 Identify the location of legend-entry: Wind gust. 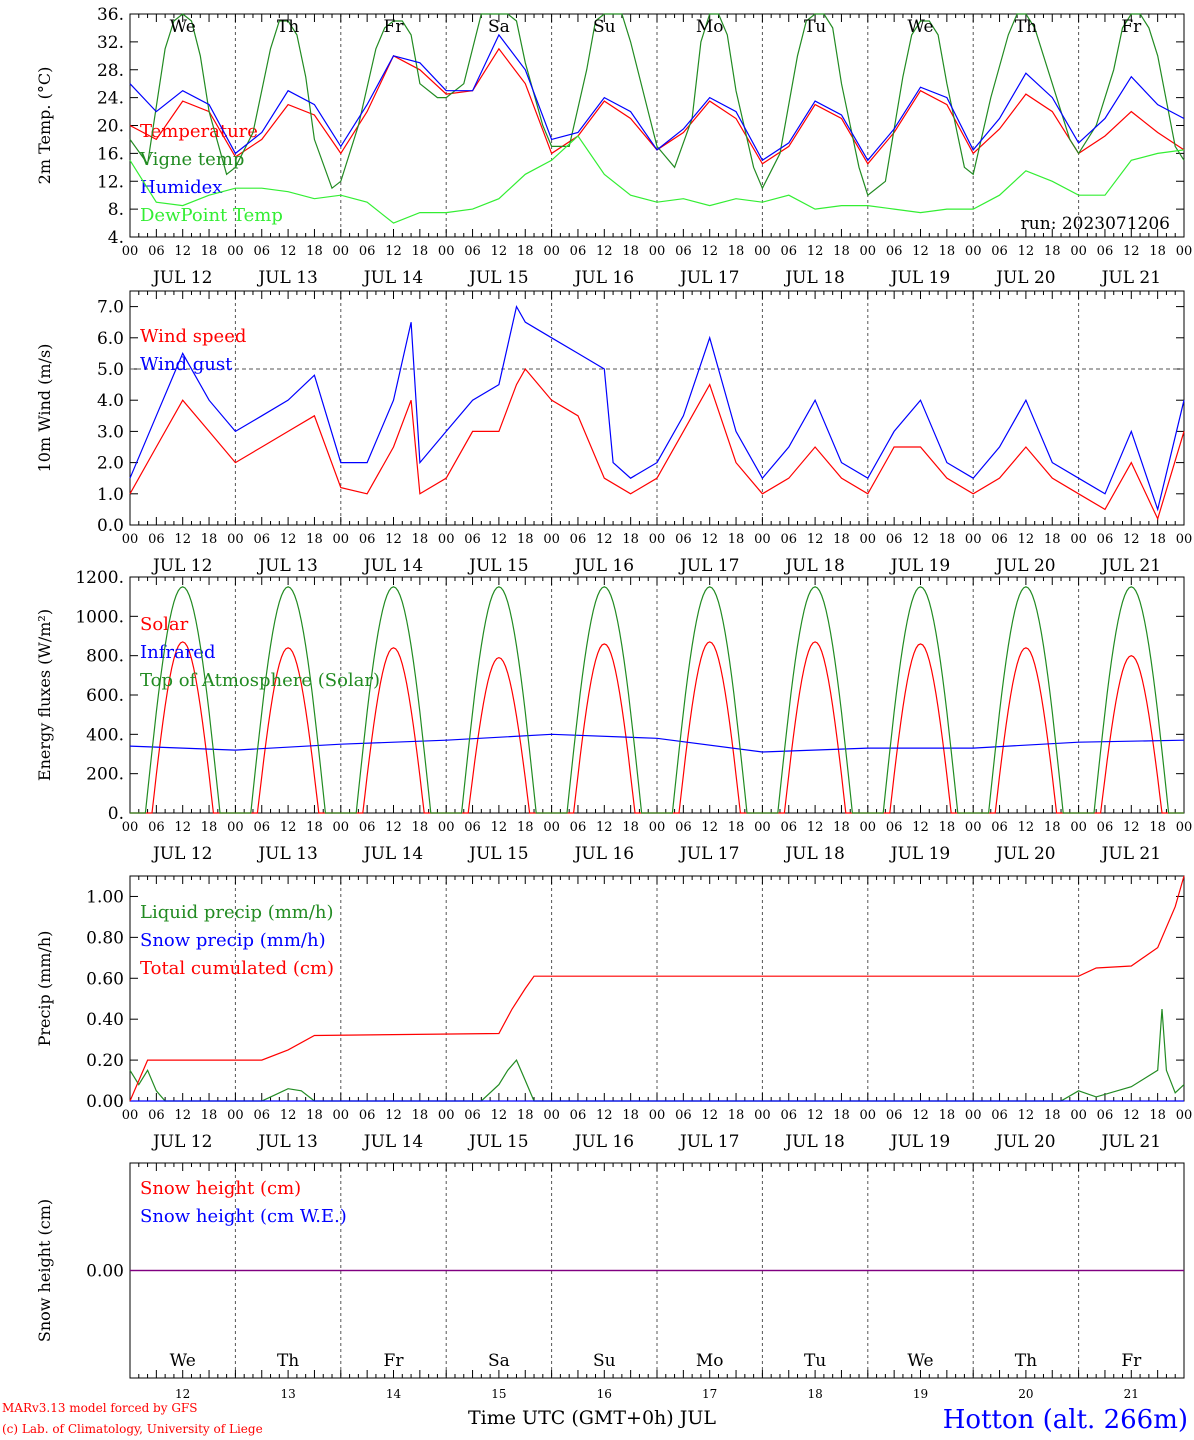
(186, 364).